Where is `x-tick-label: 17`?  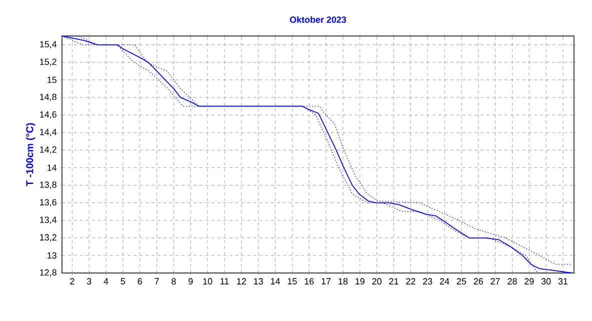 x-tick-label: 17 is located at coordinates (326, 281).